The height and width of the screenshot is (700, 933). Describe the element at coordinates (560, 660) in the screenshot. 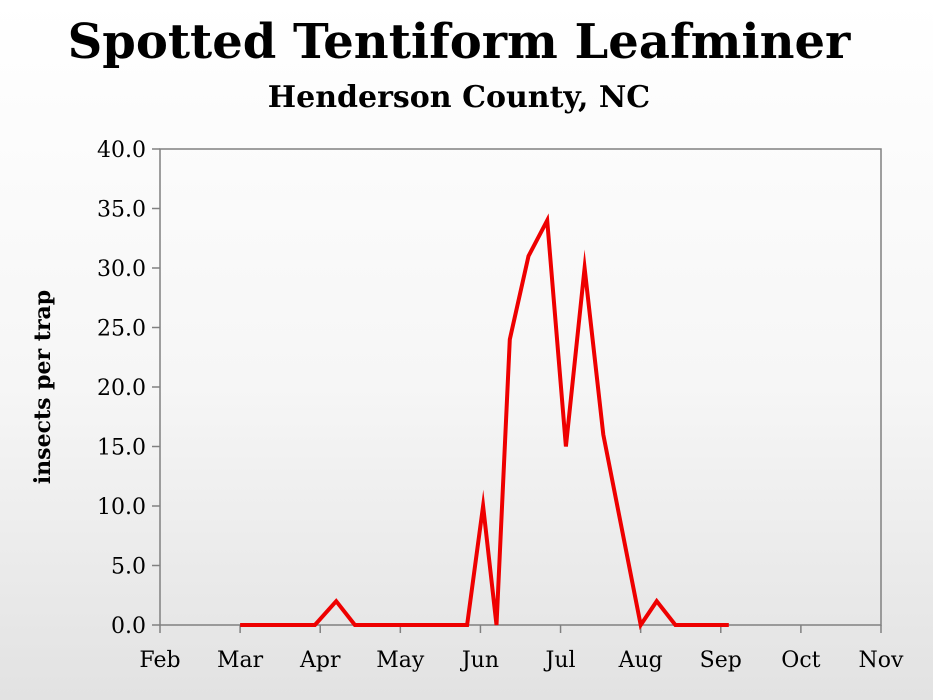

I see `x-tick-label: Jul` at that location.